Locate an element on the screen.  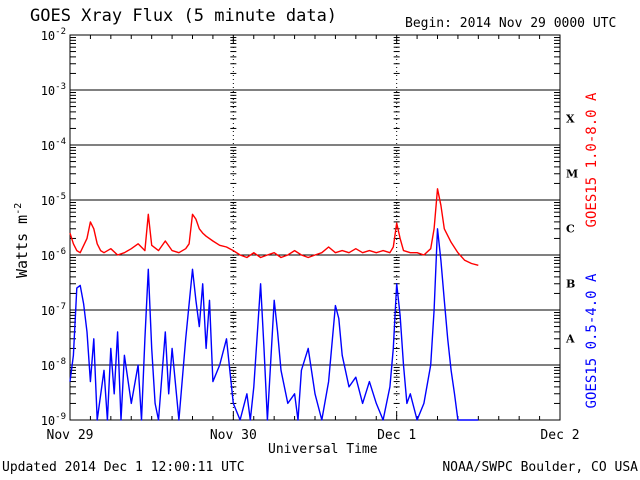
y-tick-label: 10⁻² is located at coordinates (53, 35).